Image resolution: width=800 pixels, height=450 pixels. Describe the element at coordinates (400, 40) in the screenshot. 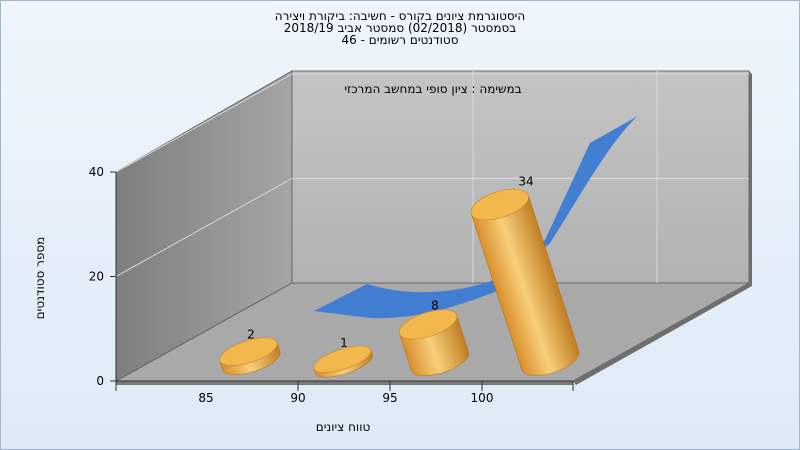

I see `title-line-3: סטודנטים רשומים - 46` at that location.